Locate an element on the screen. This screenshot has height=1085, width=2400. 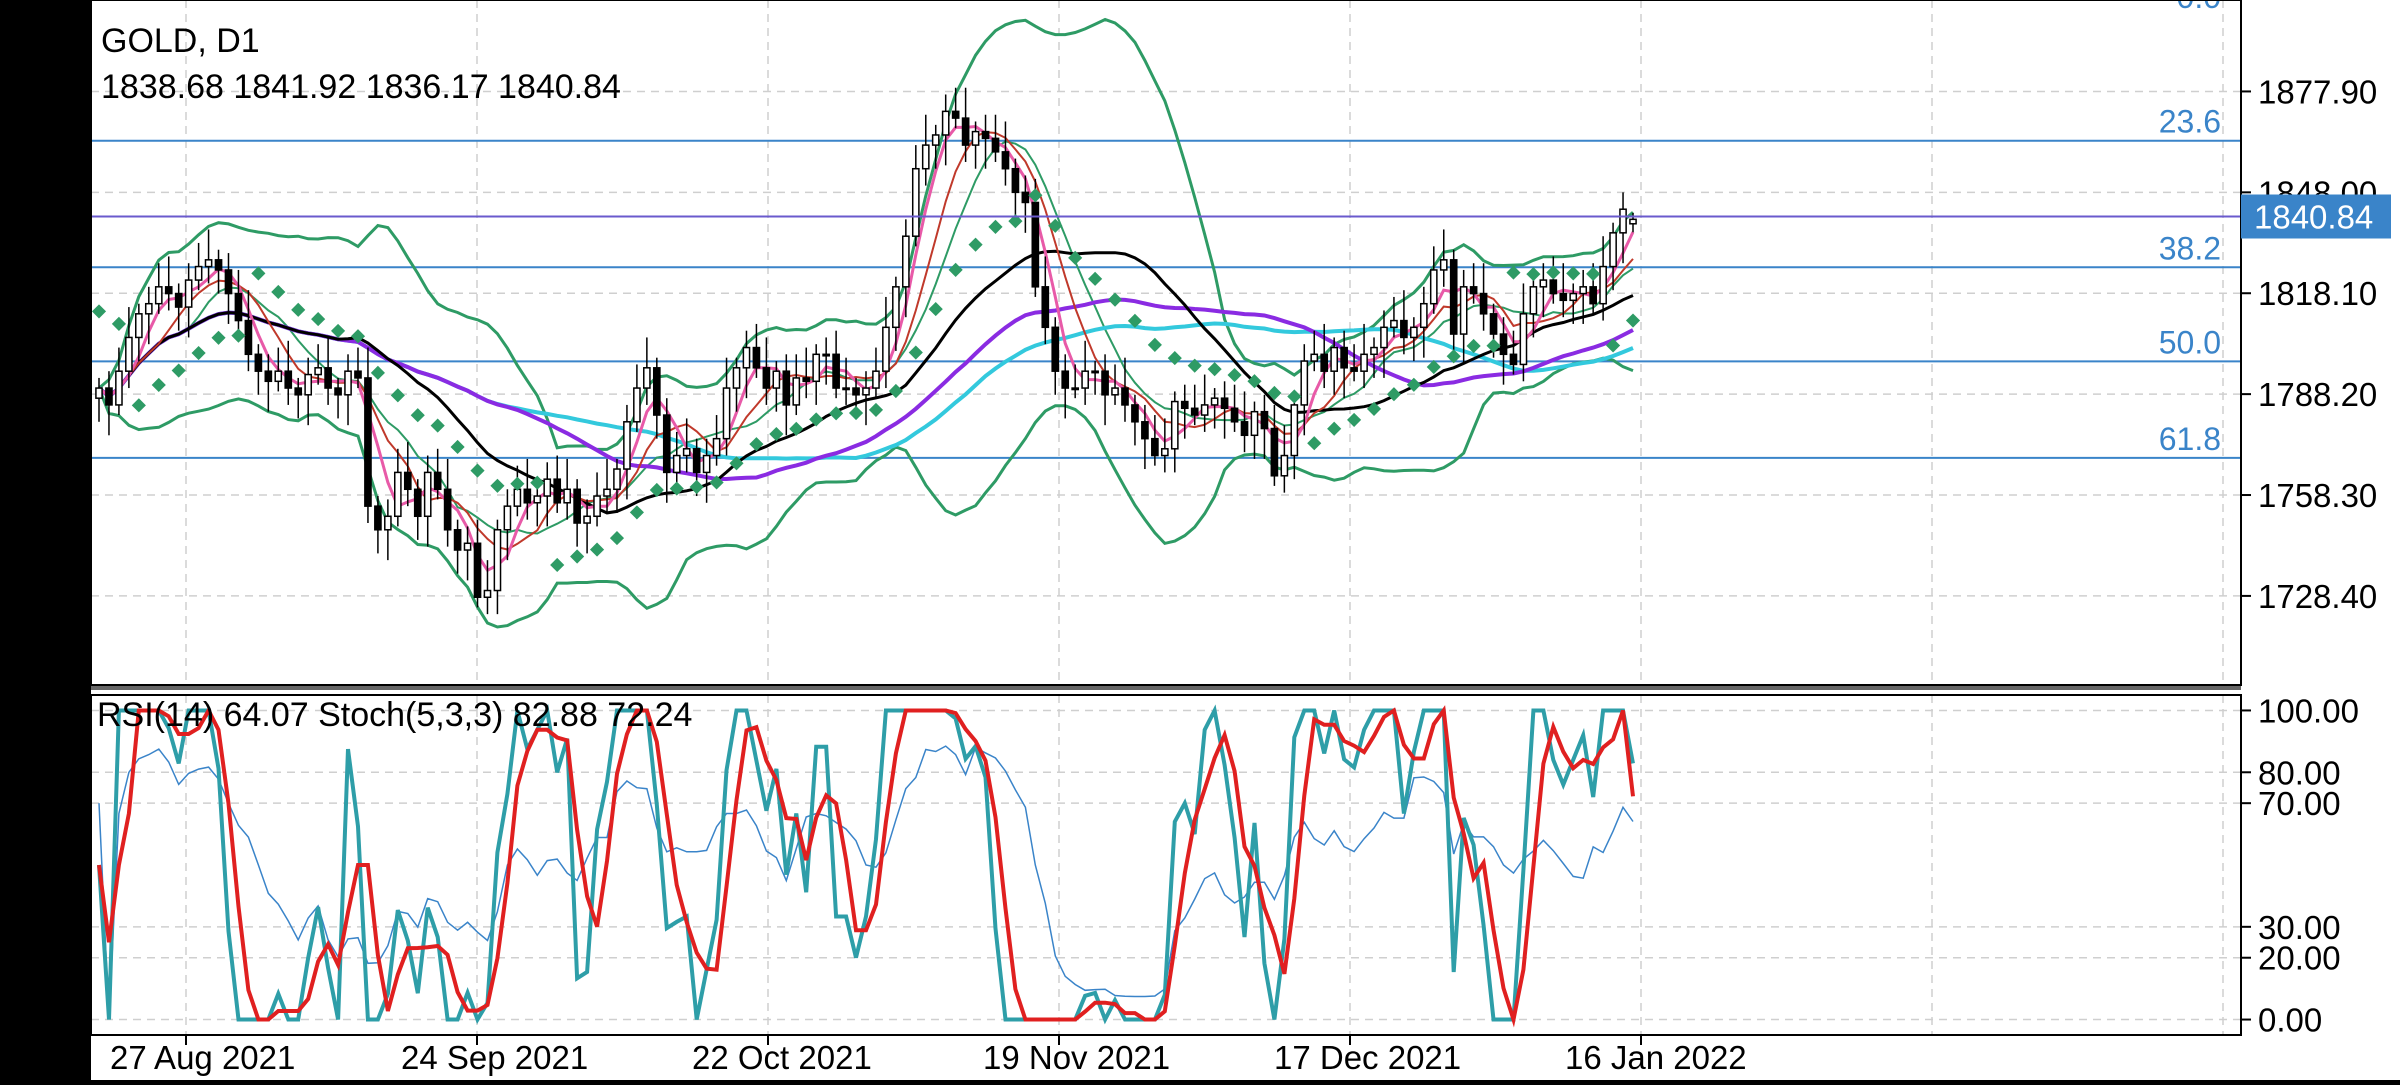
current-price-box-bg is located at coordinates (2316, 216).